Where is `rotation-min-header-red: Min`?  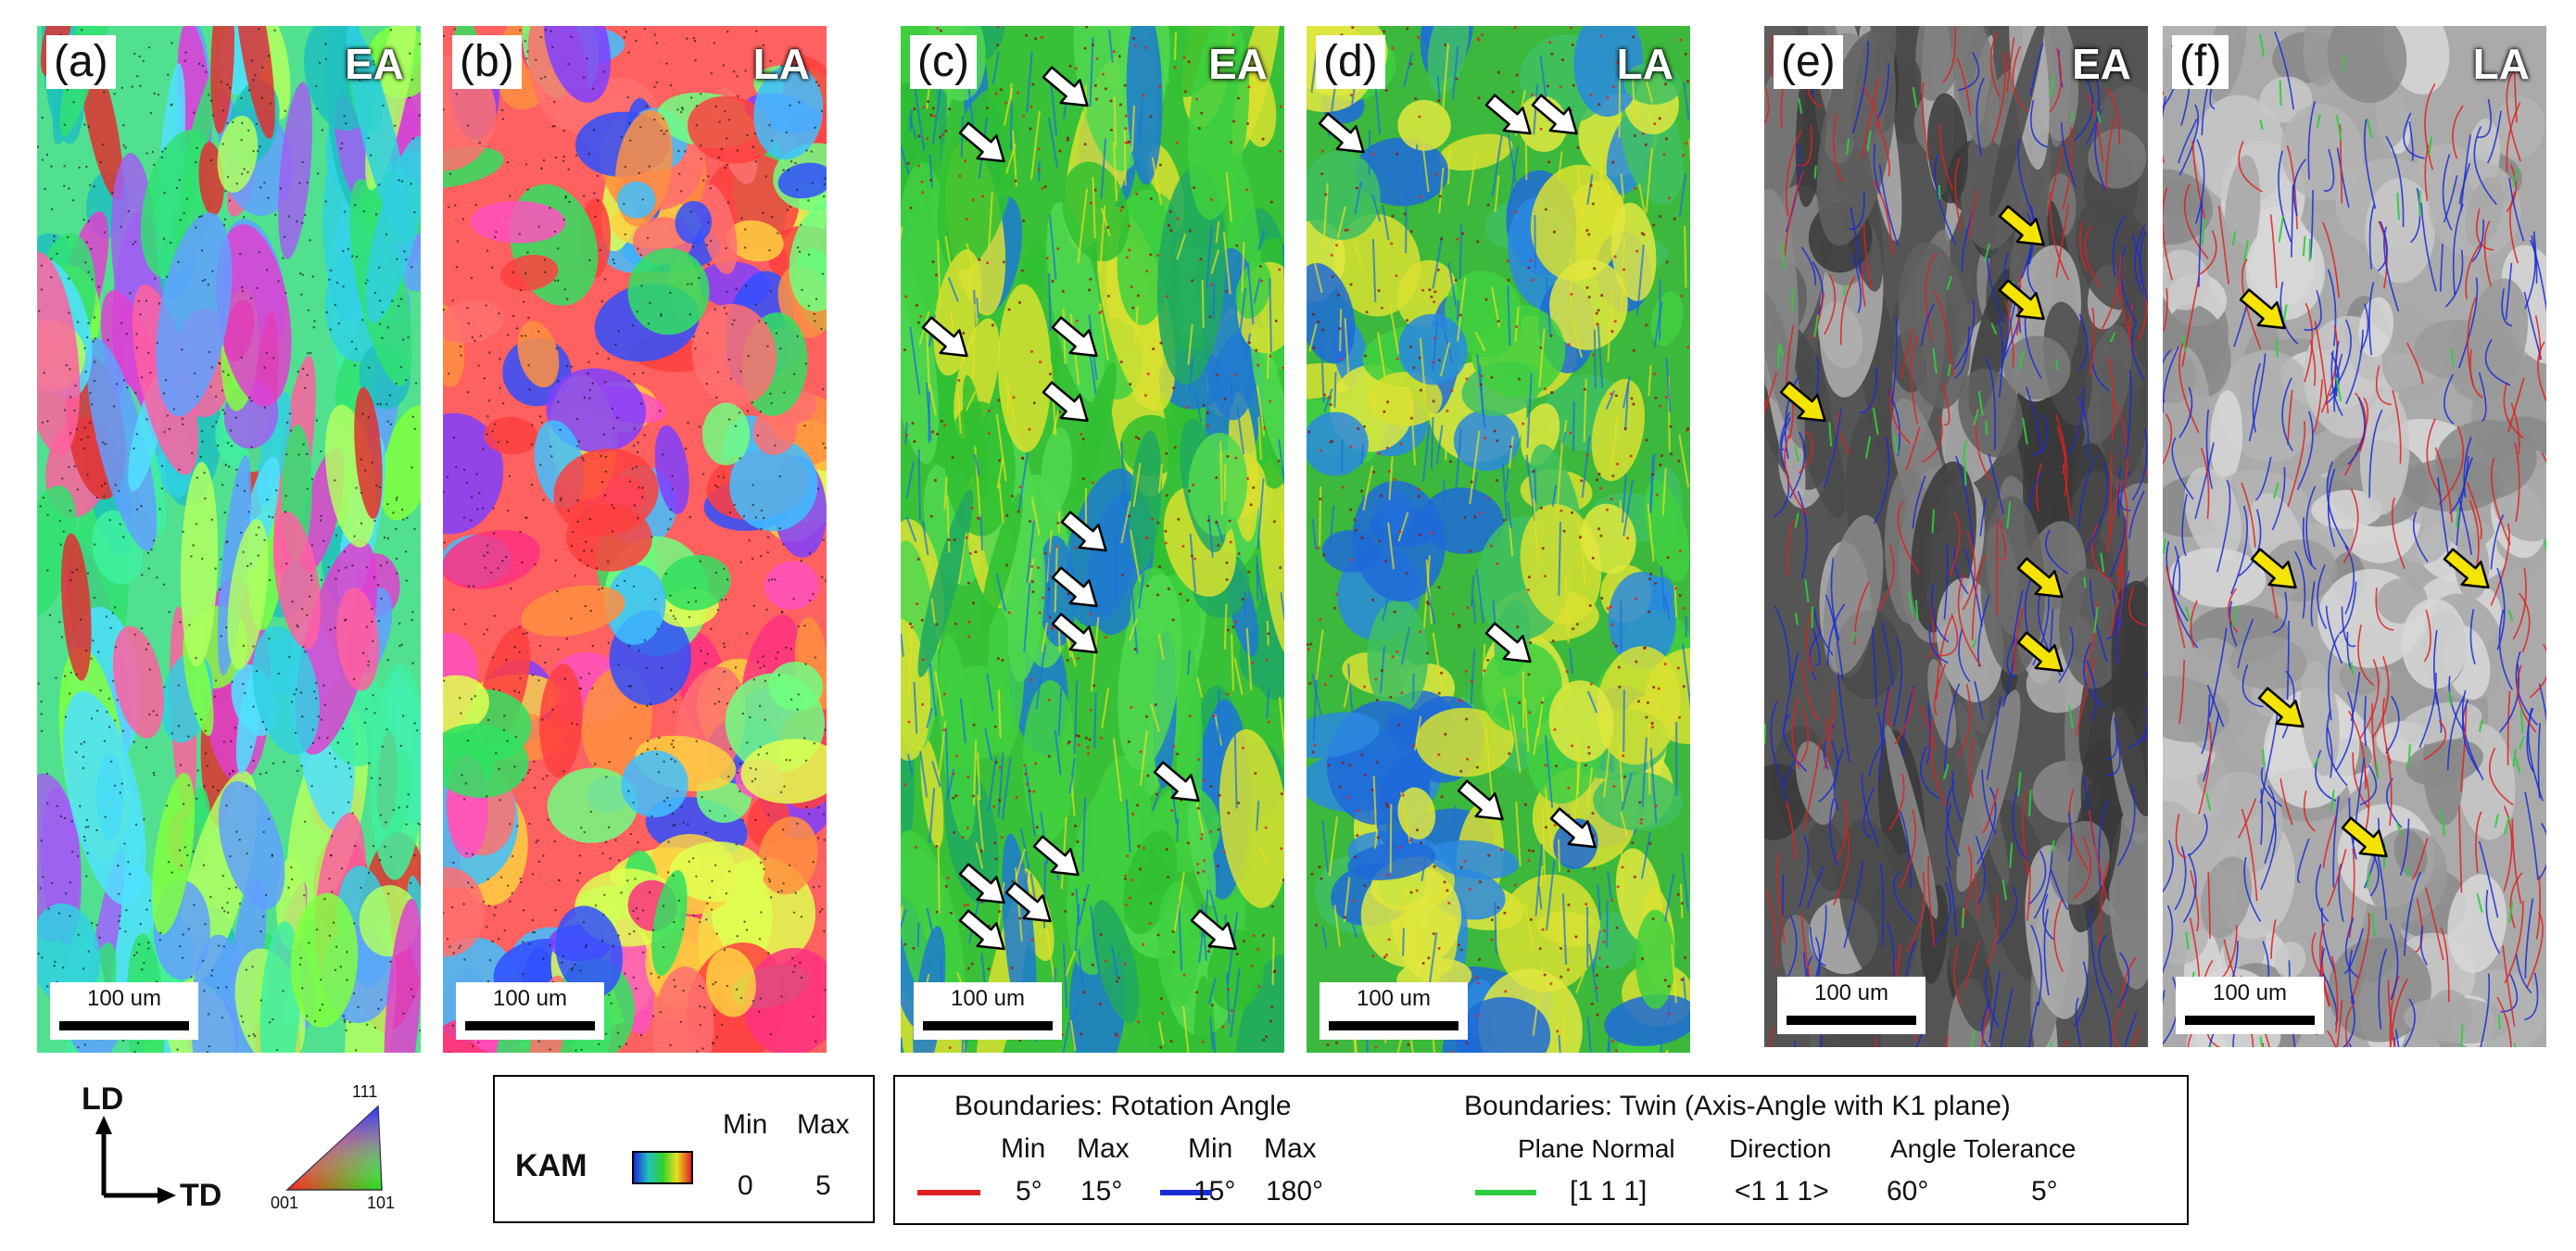
rotation-min-header-red: Min is located at coordinates (1024, 1148).